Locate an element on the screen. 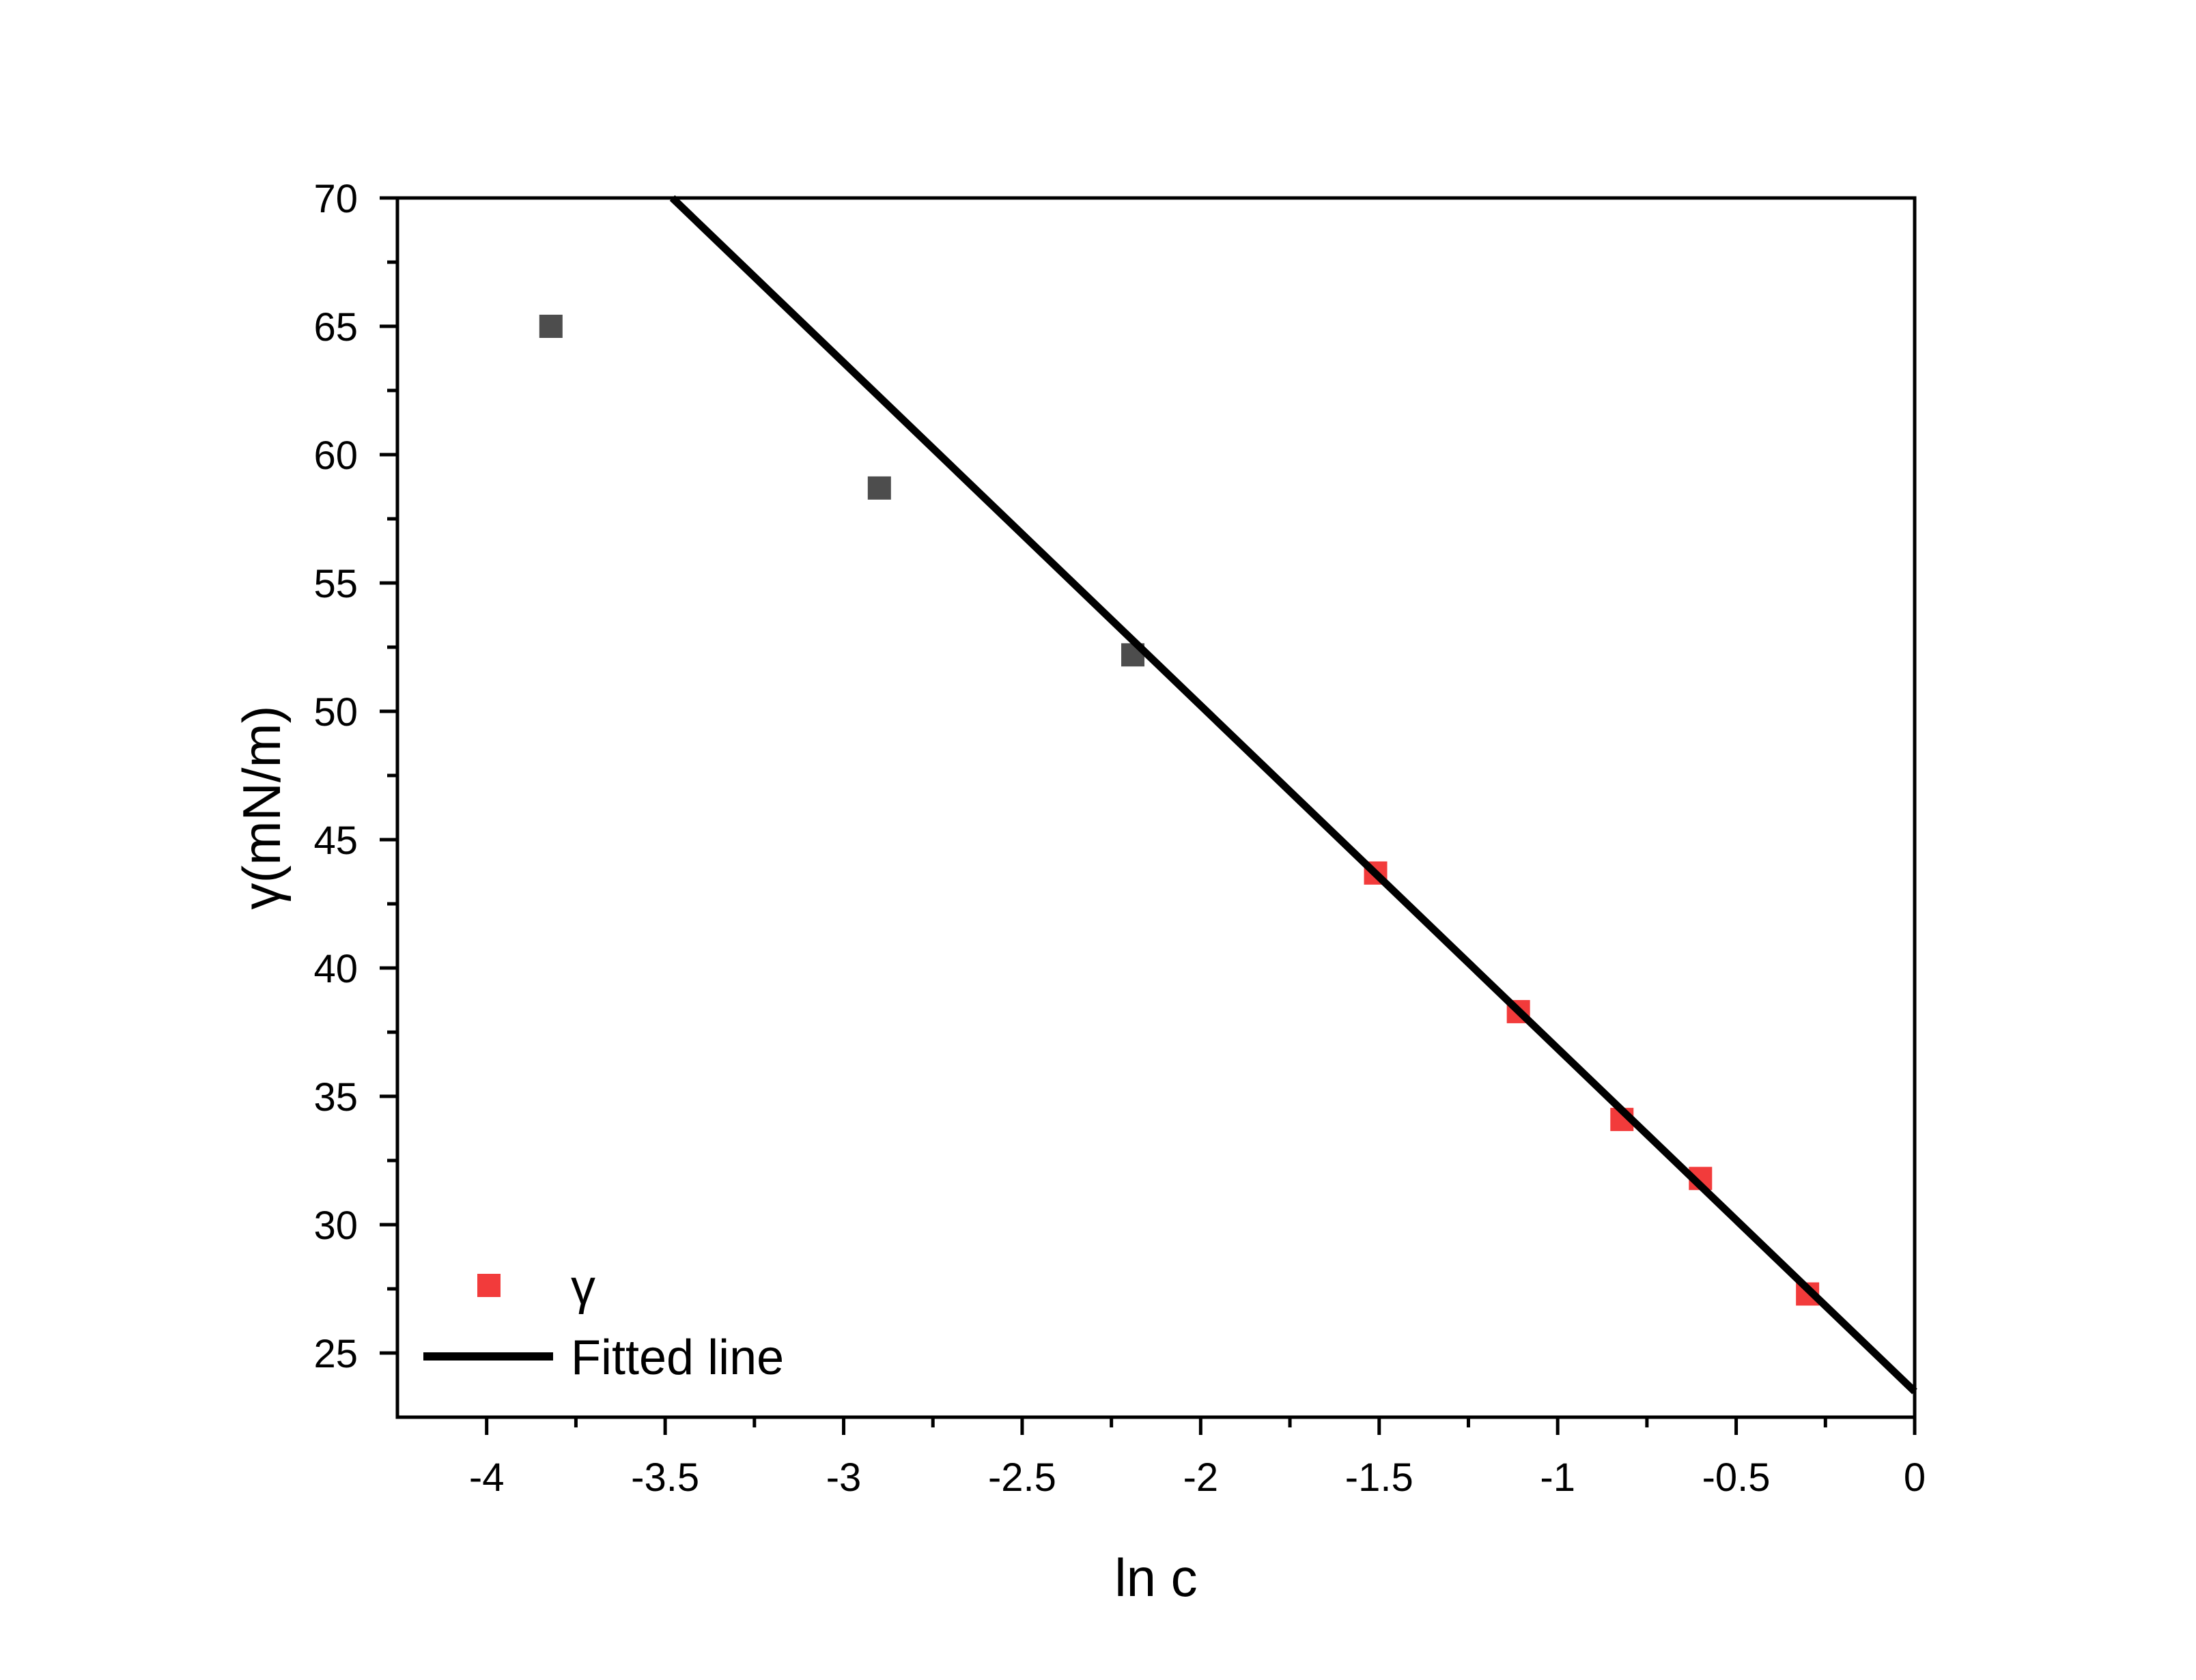 The image size is (2196, 1680). y-tick-label: 65 is located at coordinates (336, 327).